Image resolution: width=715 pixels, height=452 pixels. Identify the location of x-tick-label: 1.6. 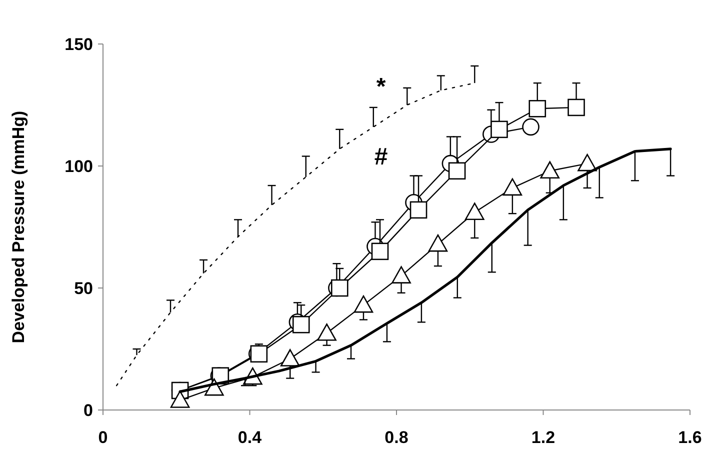
(690, 437).